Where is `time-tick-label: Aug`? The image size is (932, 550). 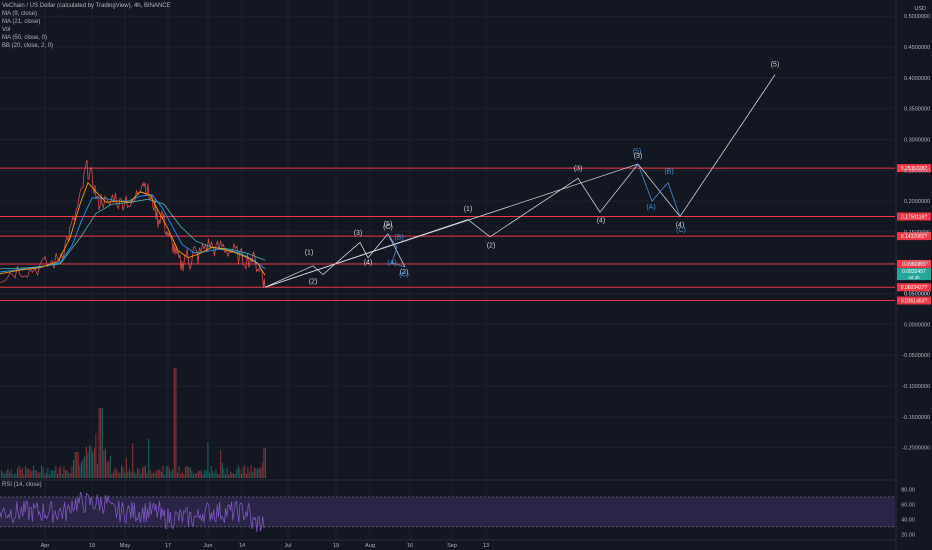
time-tick-label: Aug is located at coordinates (370, 546).